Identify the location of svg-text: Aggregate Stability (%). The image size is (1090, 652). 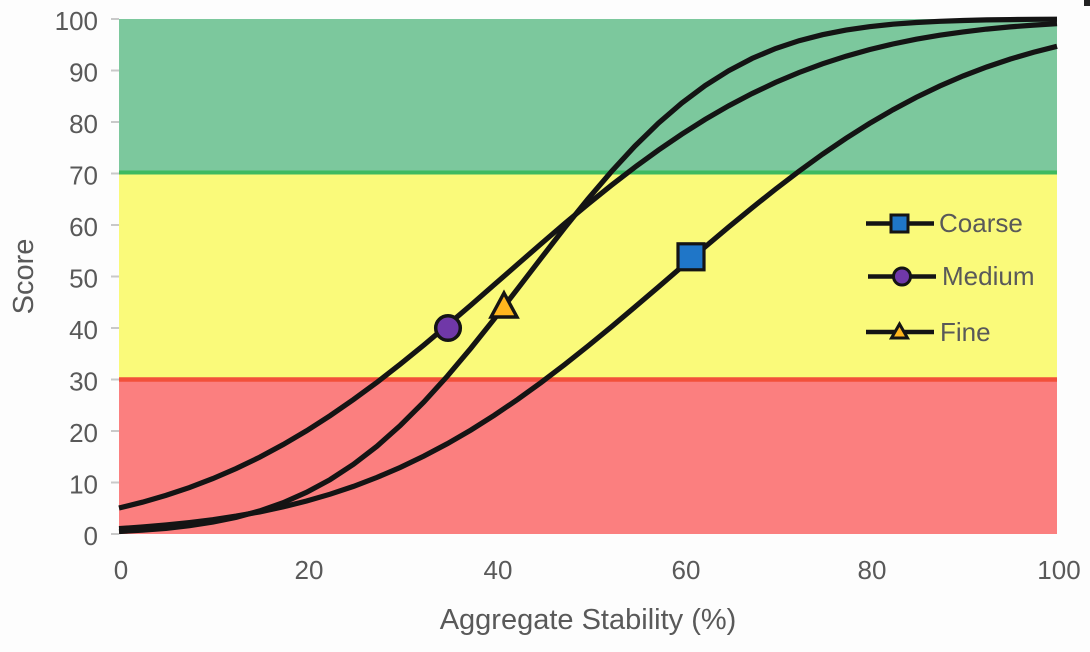
(588, 620).